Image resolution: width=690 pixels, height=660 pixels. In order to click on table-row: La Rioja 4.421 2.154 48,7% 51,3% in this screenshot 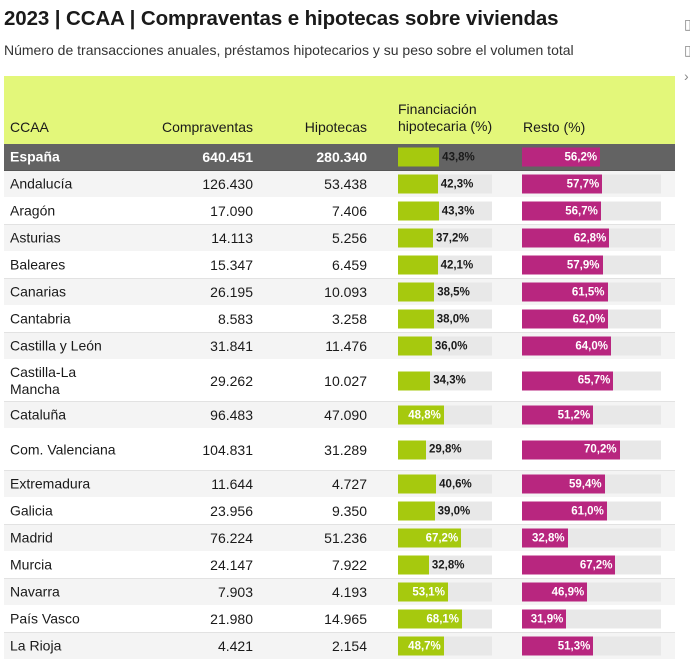, I will do `click(339, 646)`.